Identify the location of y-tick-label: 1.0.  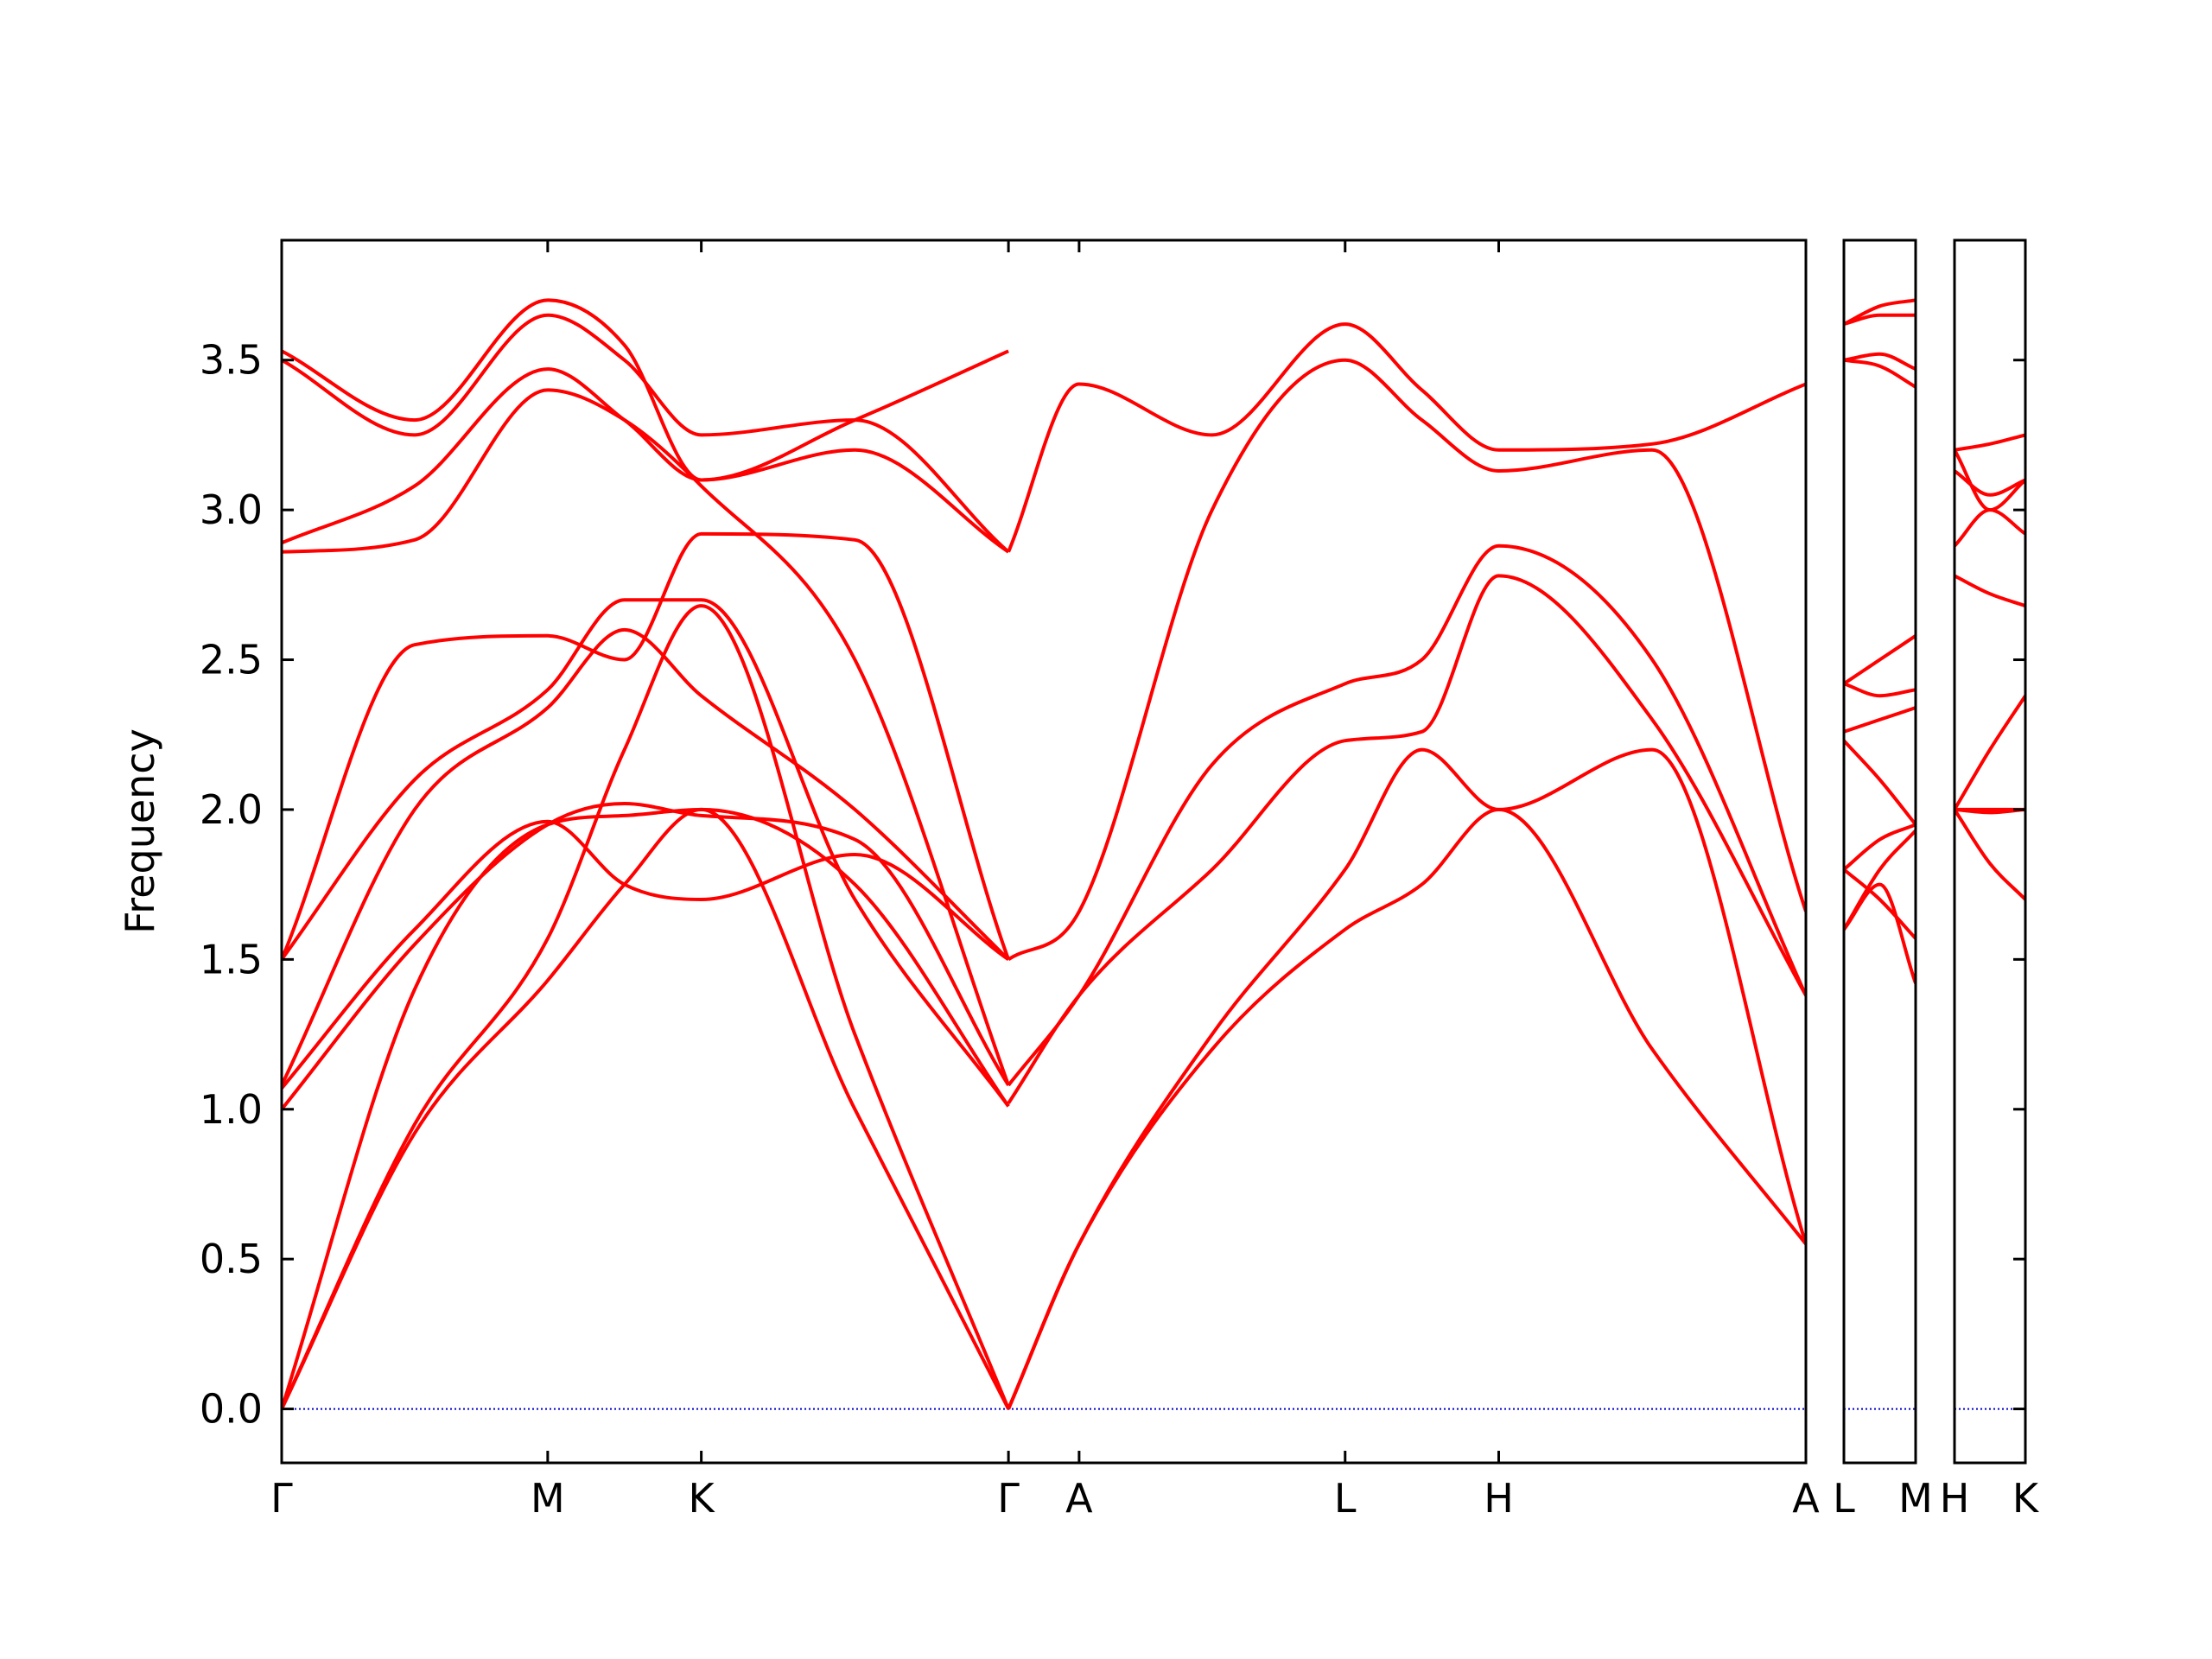
(232, 1109).